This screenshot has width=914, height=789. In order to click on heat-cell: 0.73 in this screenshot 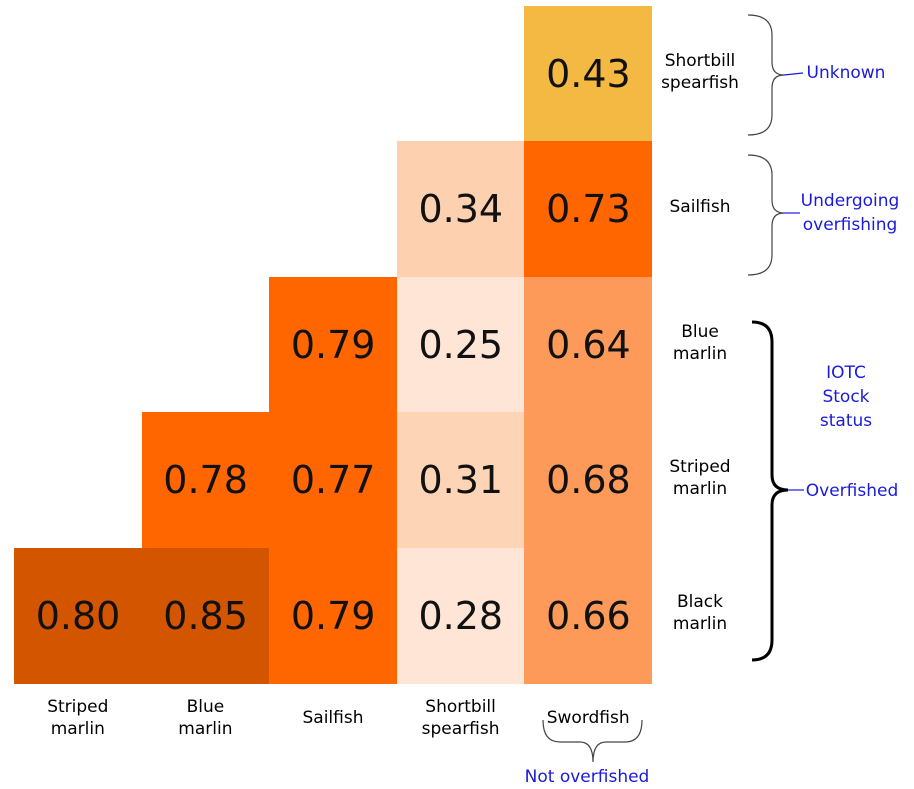, I will do `click(588, 209)`.